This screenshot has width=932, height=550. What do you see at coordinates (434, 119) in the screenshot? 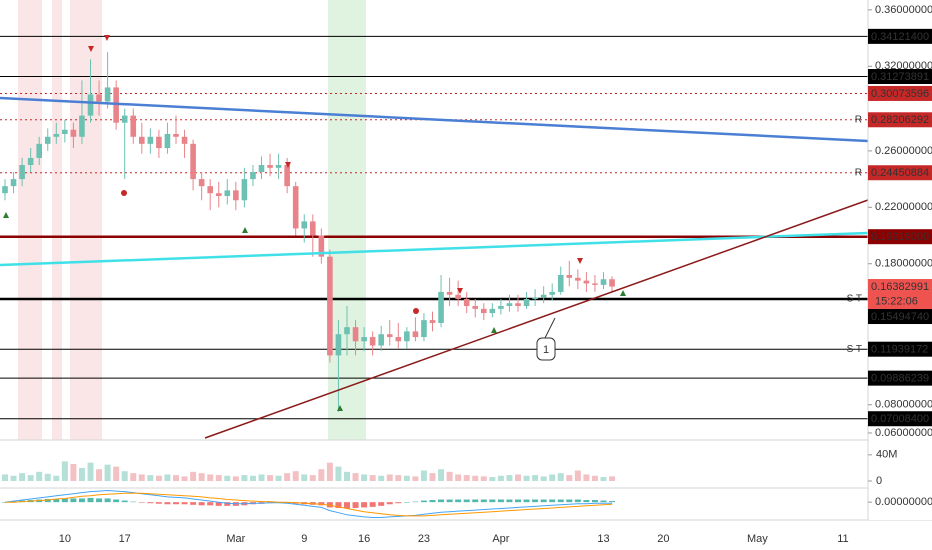
I see `trend-line` at bounding box center [434, 119].